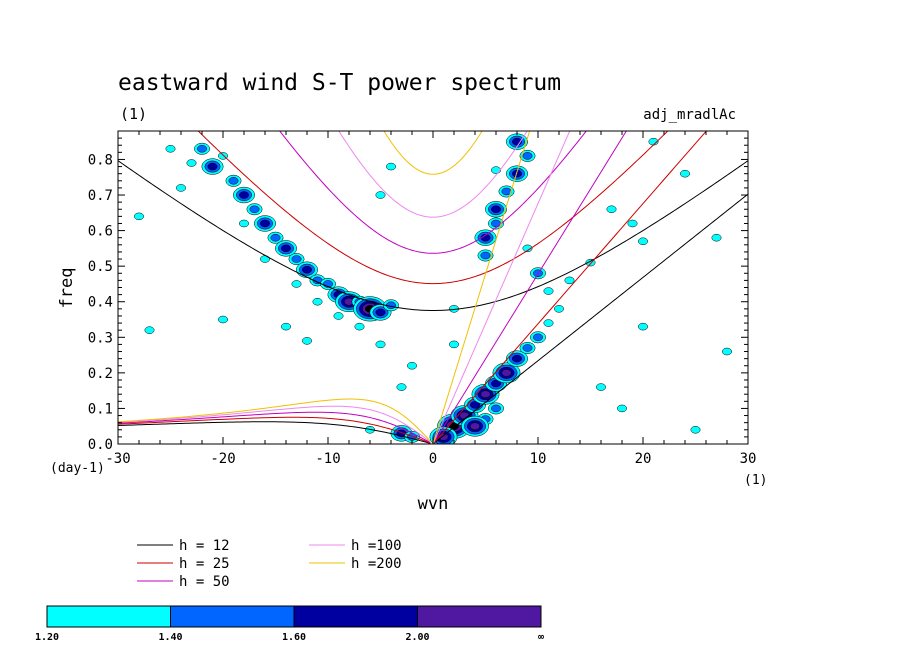 The height and width of the screenshot is (654, 904). Describe the element at coordinates (339, 83) in the screenshot. I see `chart-title: eastward wind S-T power spectrum` at that location.